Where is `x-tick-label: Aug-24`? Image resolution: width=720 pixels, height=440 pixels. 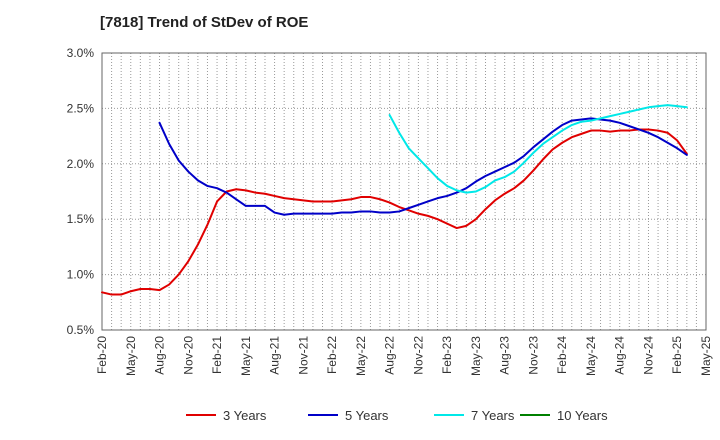
x-tick-label: Aug-24 is located at coordinates (620, 355).